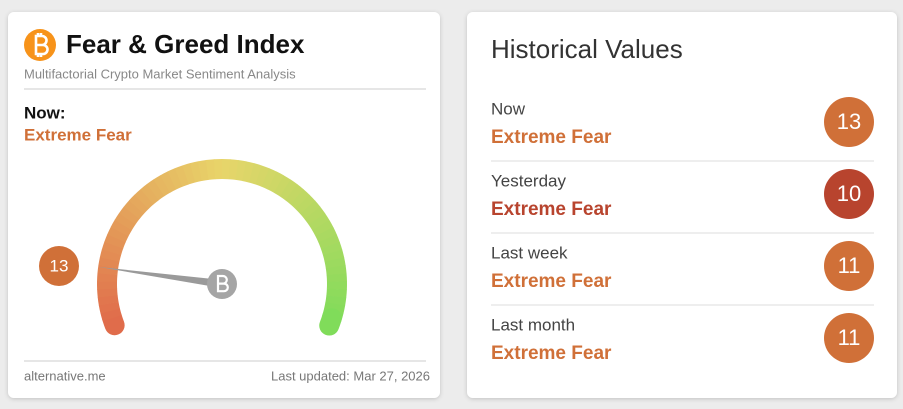  Describe the element at coordinates (508, 108) in the screenshot. I see `row-label: Now` at that location.